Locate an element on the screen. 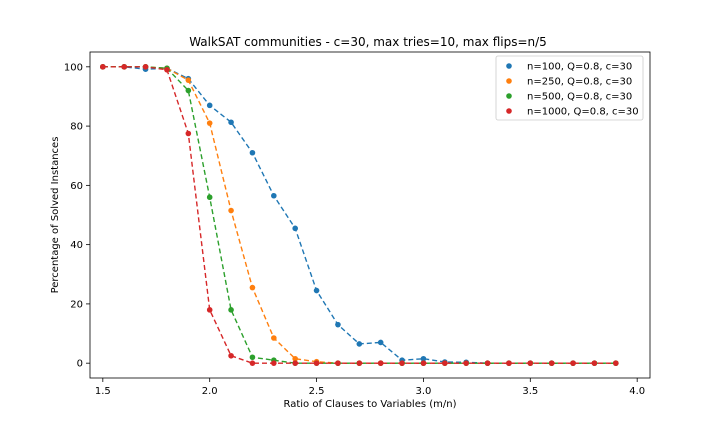 Image resolution: width=720 pixels, height=432 pixels. legend-label: n=500, Q=0.8, c=30 is located at coordinates (579, 97).